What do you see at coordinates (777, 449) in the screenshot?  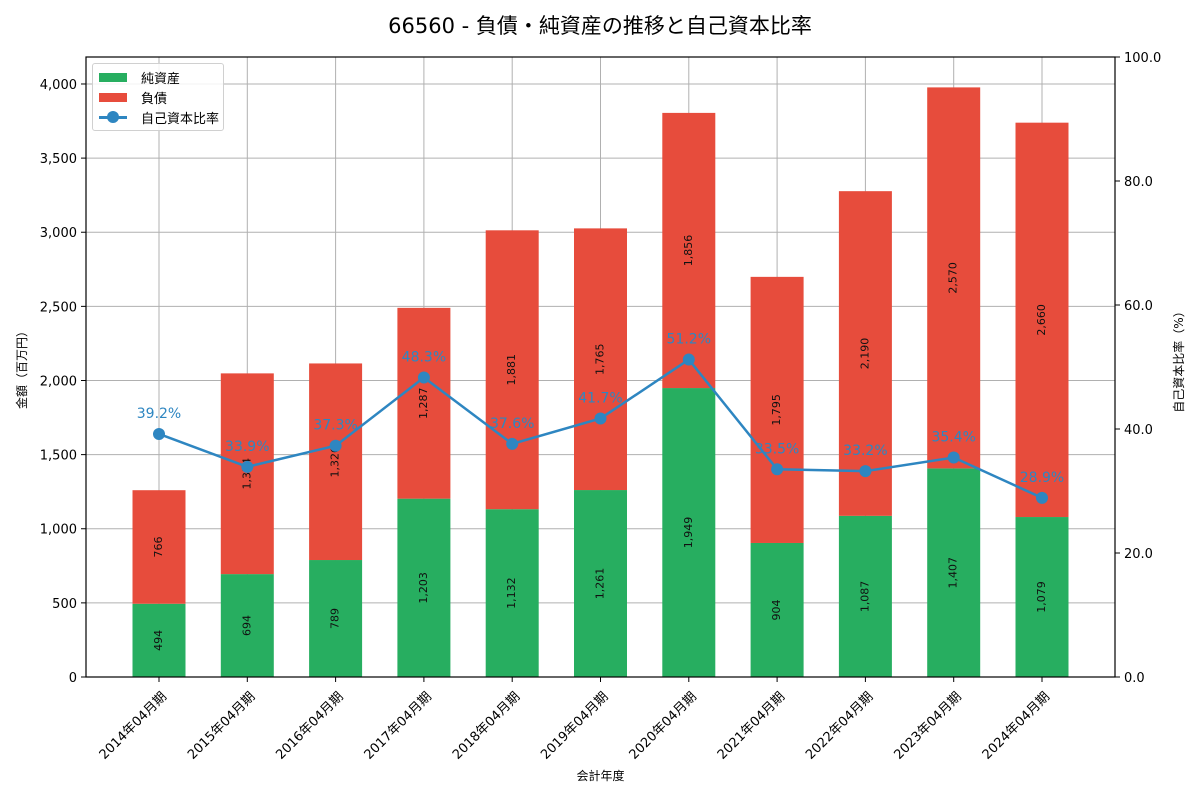 I see `equity-ratio-label: 33.5%` at bounding box center [777, 449].